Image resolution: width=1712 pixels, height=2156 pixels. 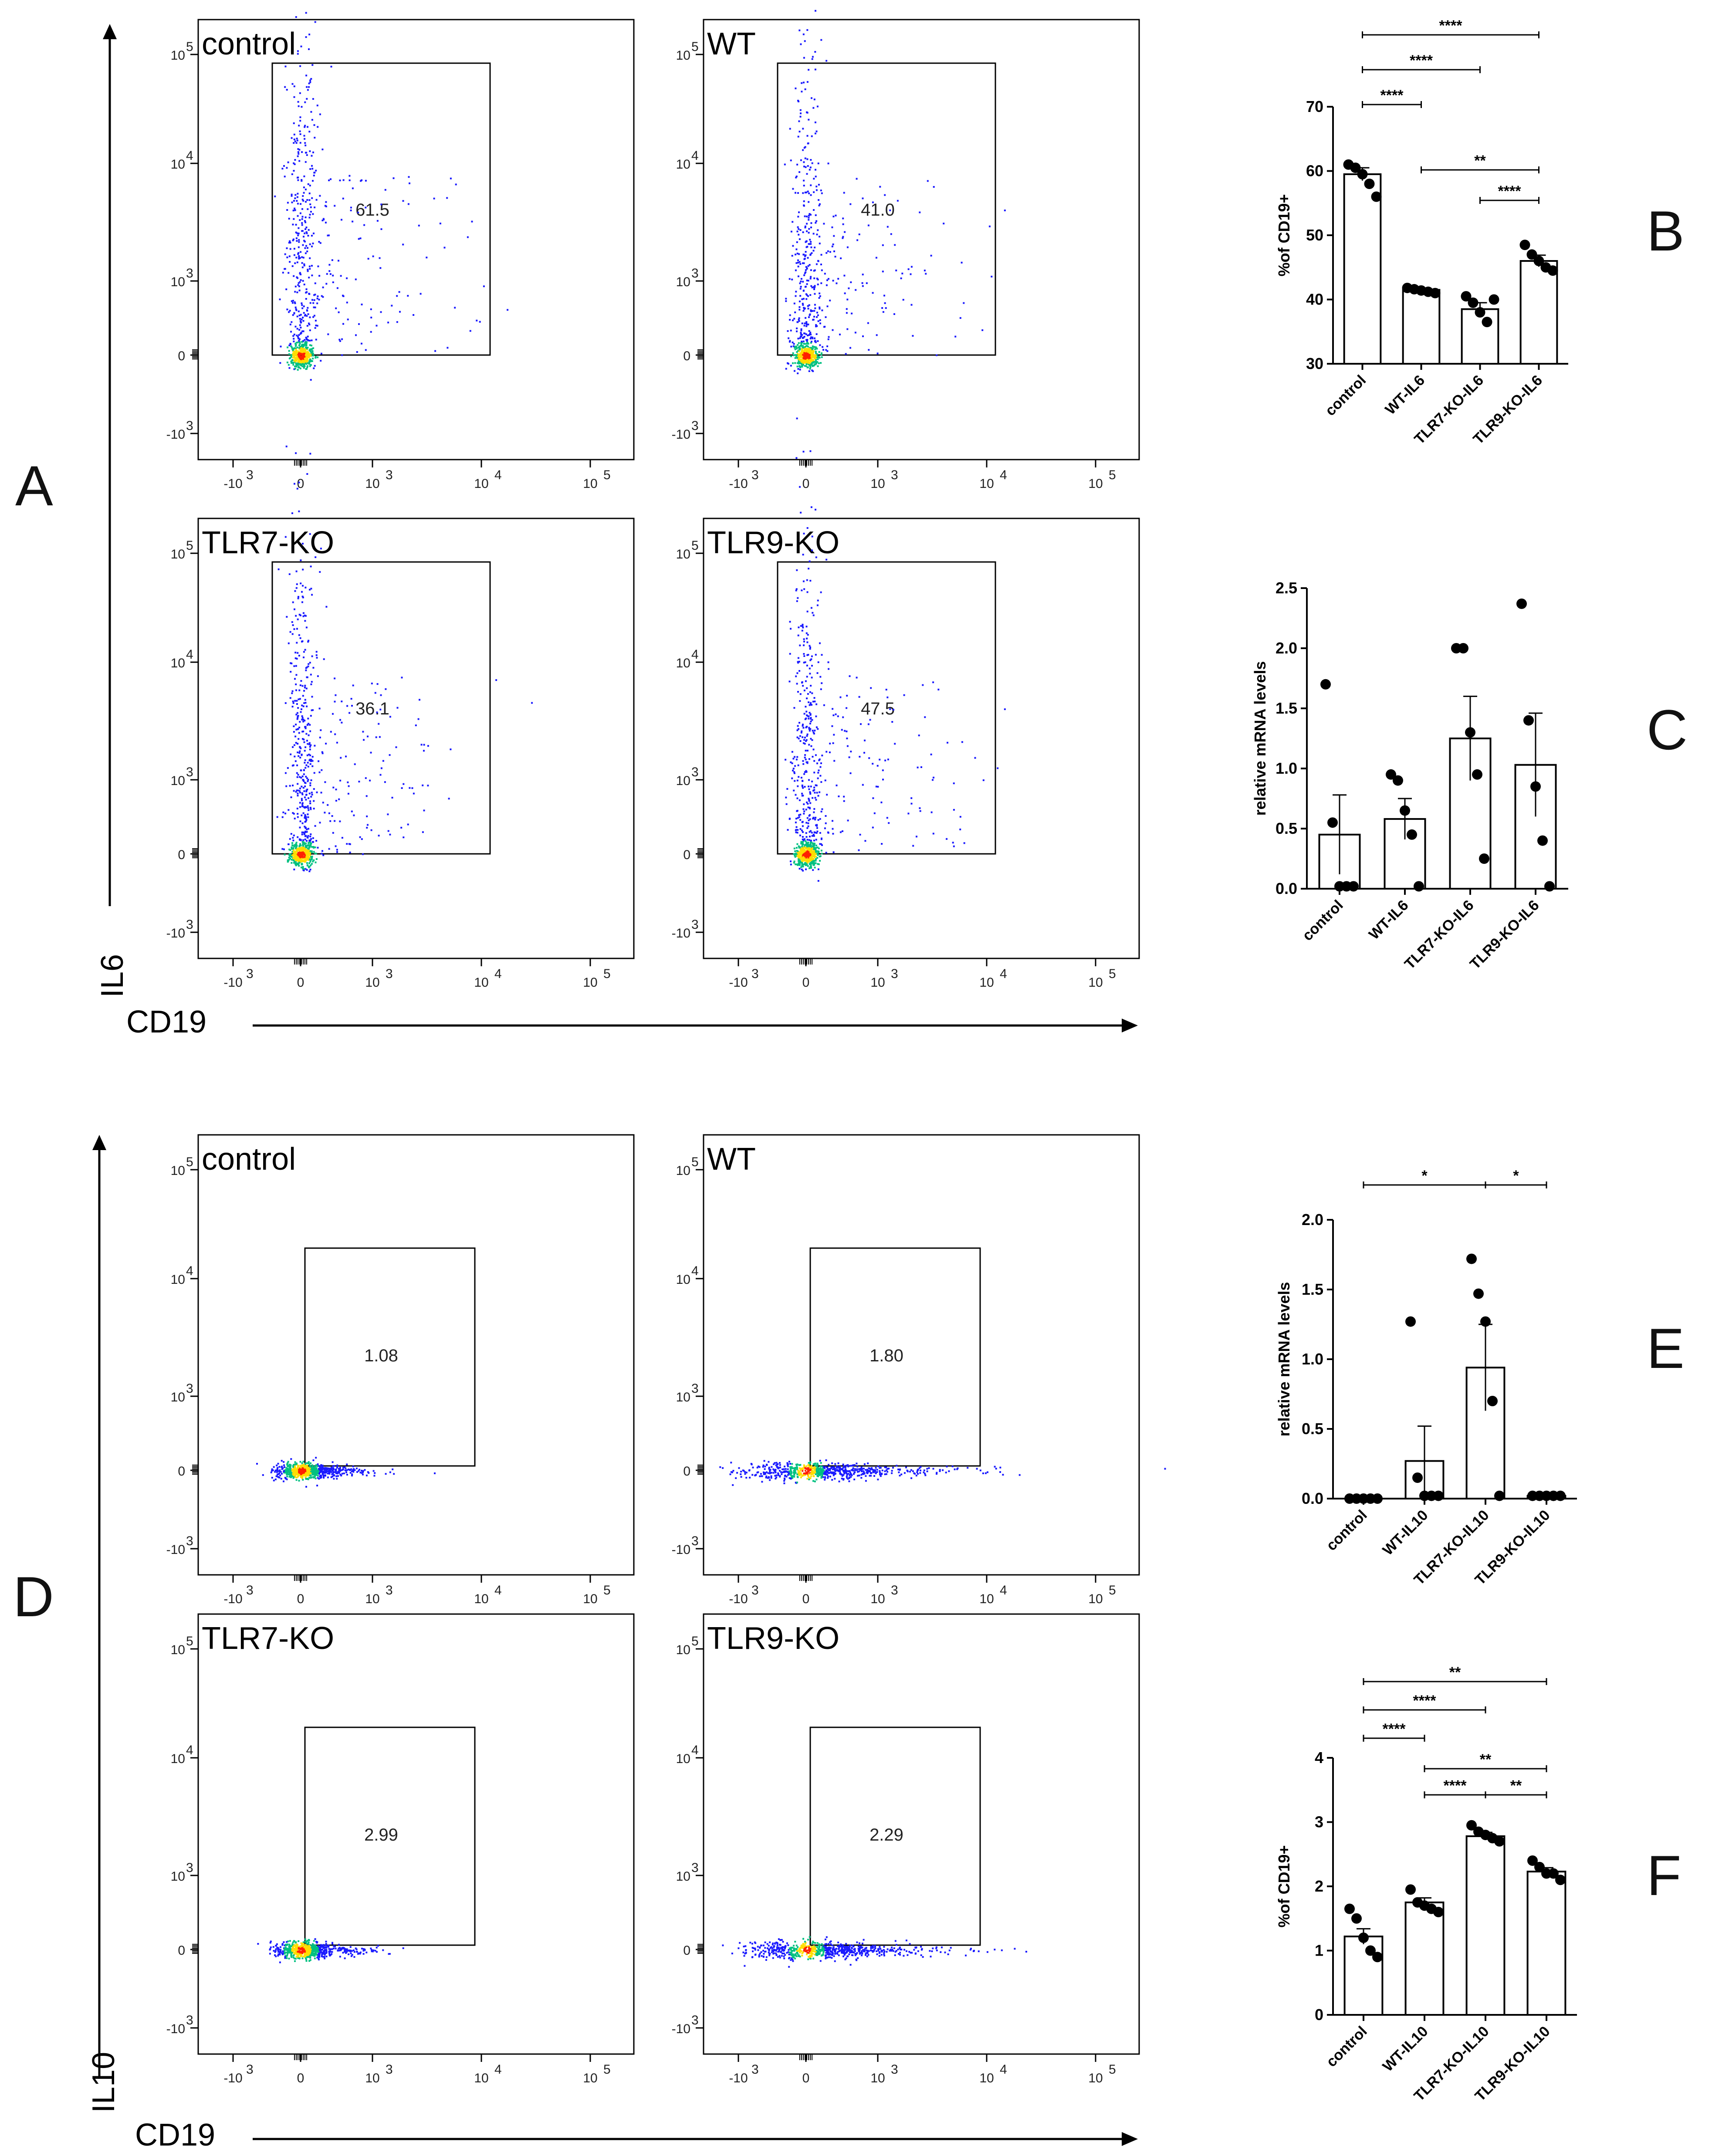 What do you see at coordinates (390, 475) in the screenshot?
I see `x-tick-exponent: 3` at bounding box center [390, 475].